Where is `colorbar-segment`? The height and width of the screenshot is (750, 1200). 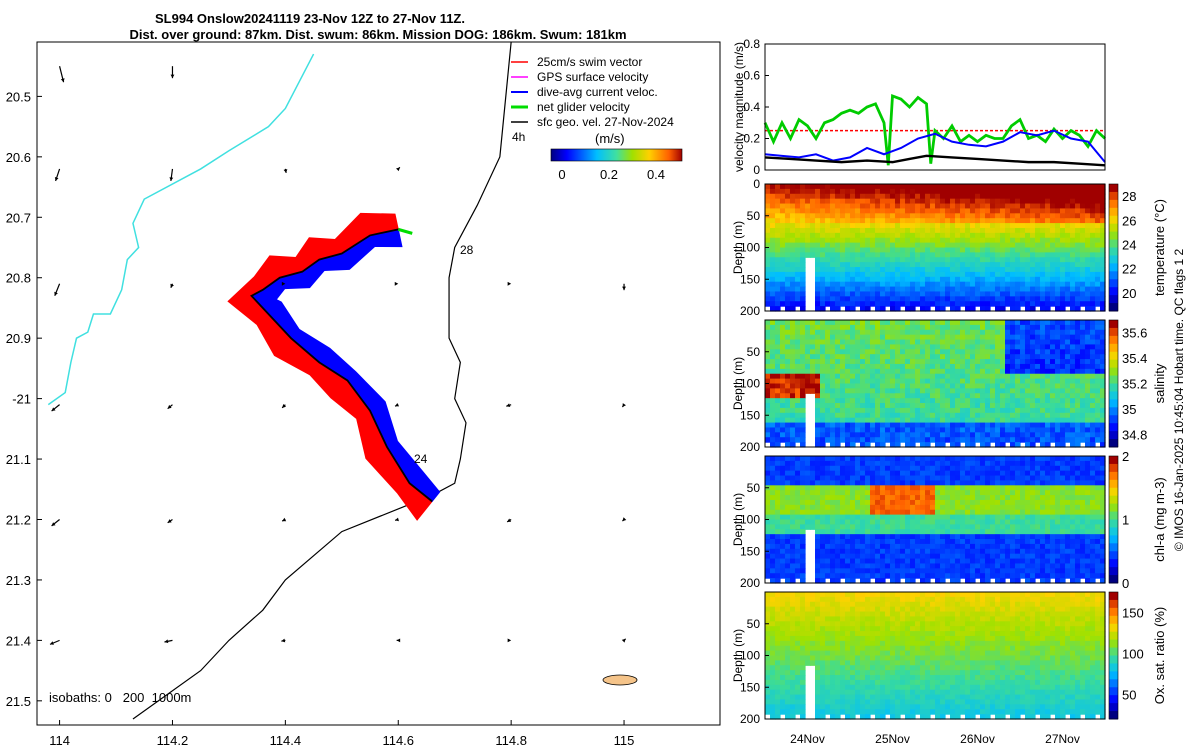
colorbar-segment is located at coordinates (1113, 291).